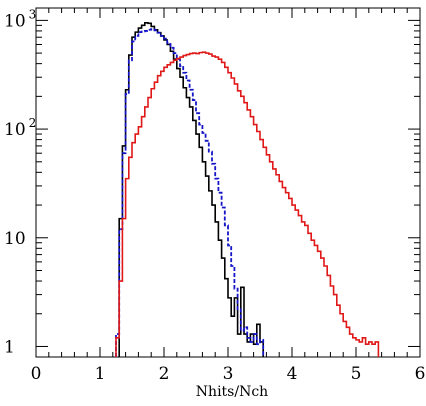 The height and width of the screenshot is (406, 426). What do you see at coordinates (9, 347) in the screenshot?
I see `y-tick-label: 1` at bounding box center [9, 347].